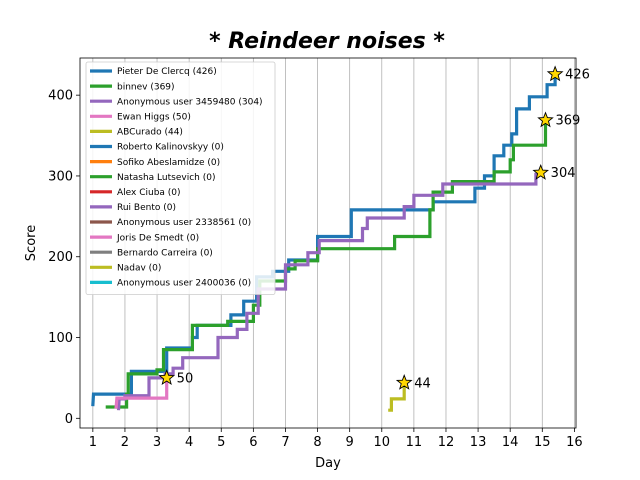 This screenshot has width=640, height=480. I want to click on x-tick-label: 12, so click(446, 442).